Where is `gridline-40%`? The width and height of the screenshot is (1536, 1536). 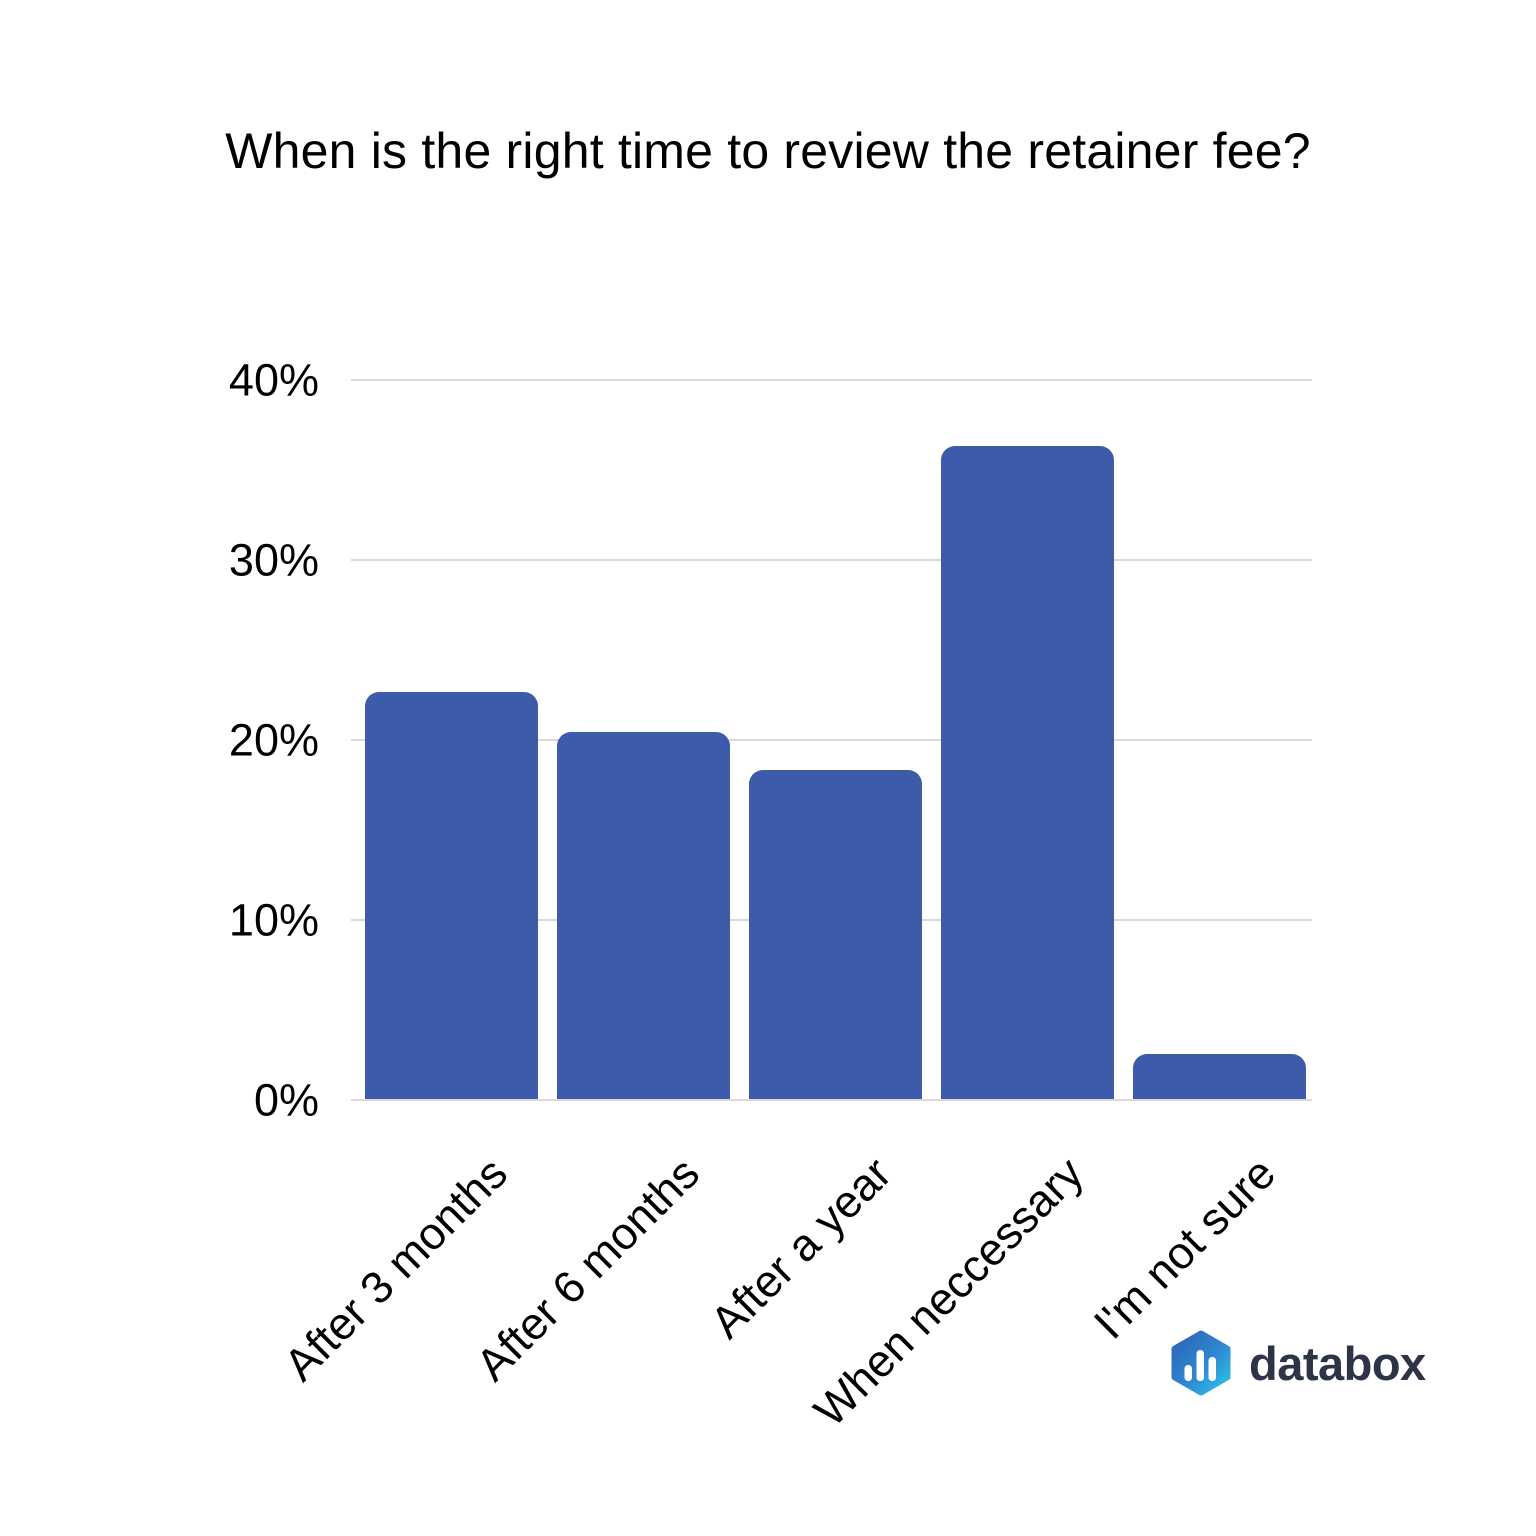
gridline-40% is located at coordinates (831, 380).